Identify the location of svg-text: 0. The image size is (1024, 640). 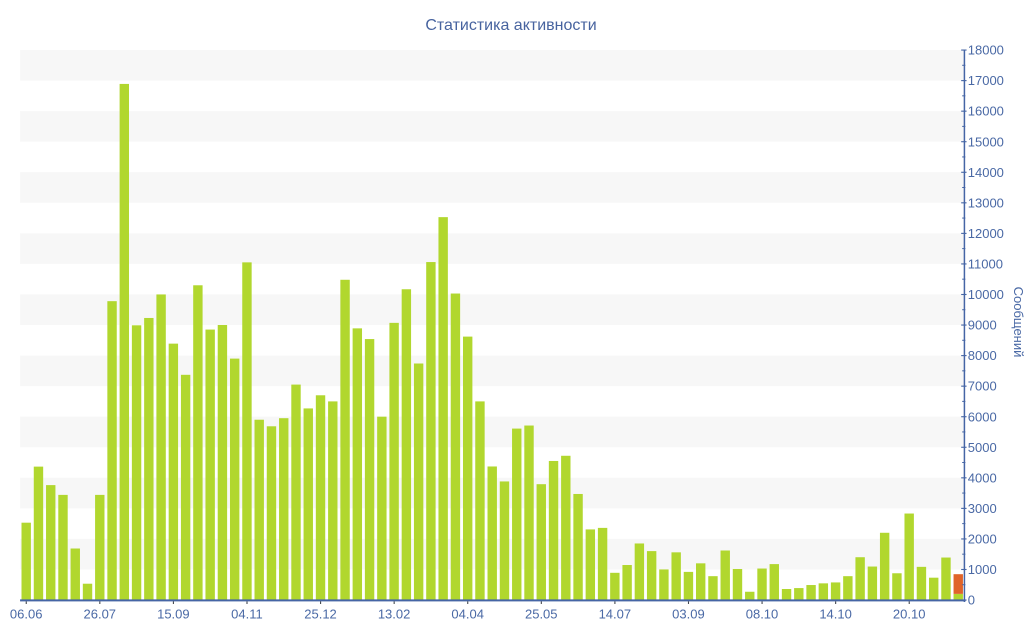
(971, 600).